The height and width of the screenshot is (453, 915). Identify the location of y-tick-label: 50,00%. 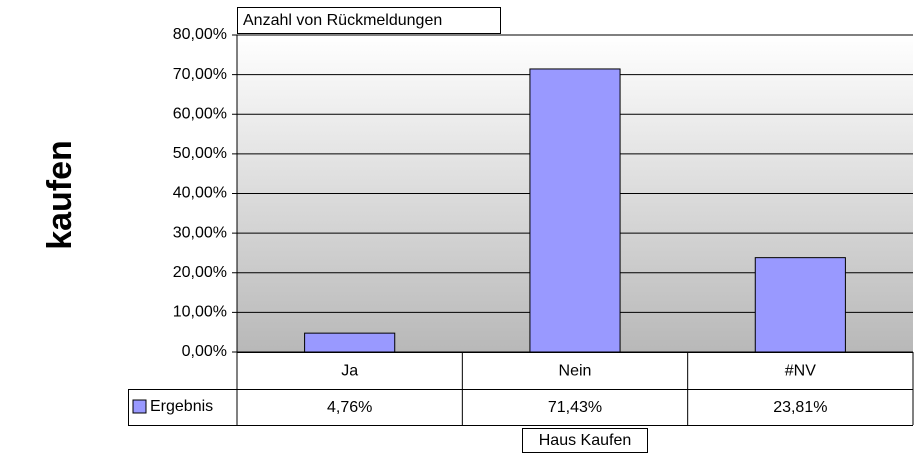
(200, 153).